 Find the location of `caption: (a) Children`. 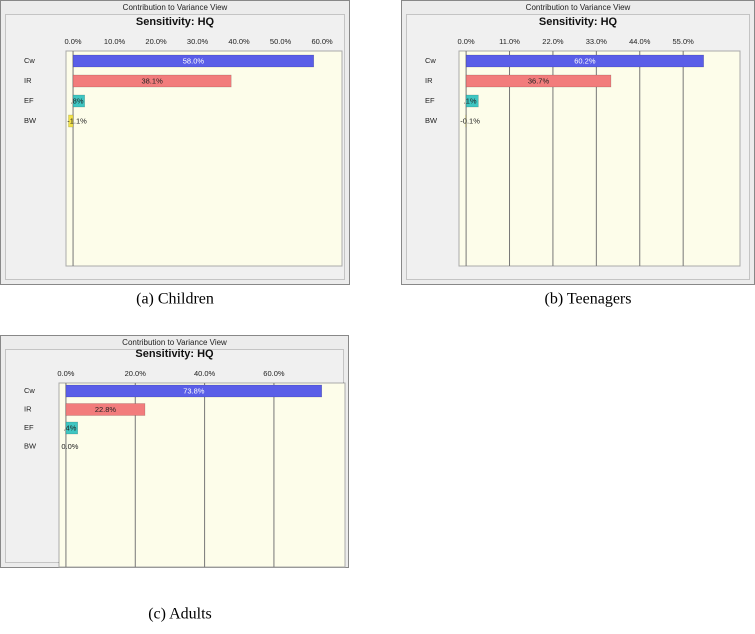

caption: (a) Children is located at coordinates (175, 299).